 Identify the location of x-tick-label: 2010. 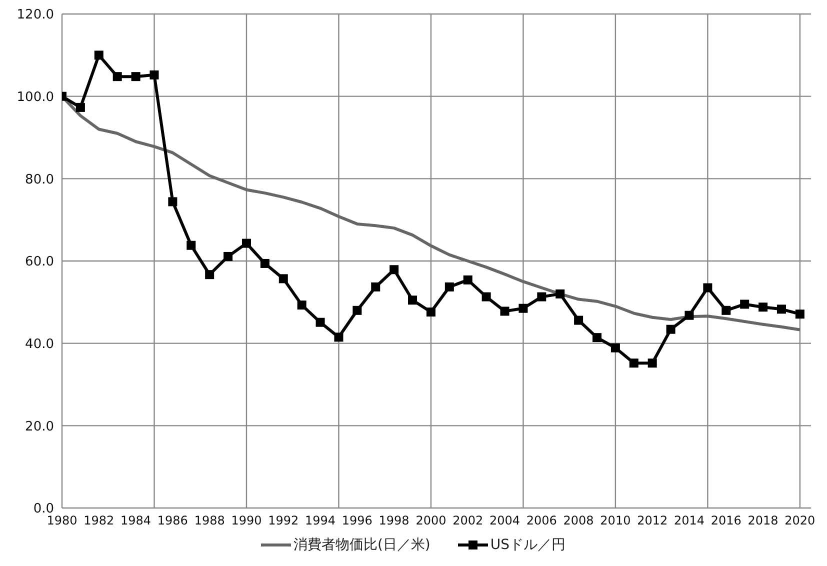
(615, 521).